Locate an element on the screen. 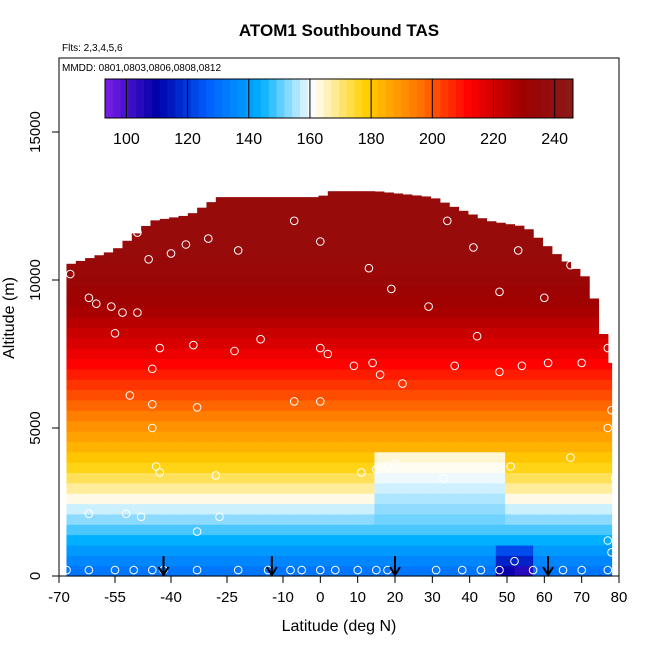  down-arrow-head is located at coordinates (163, 571).